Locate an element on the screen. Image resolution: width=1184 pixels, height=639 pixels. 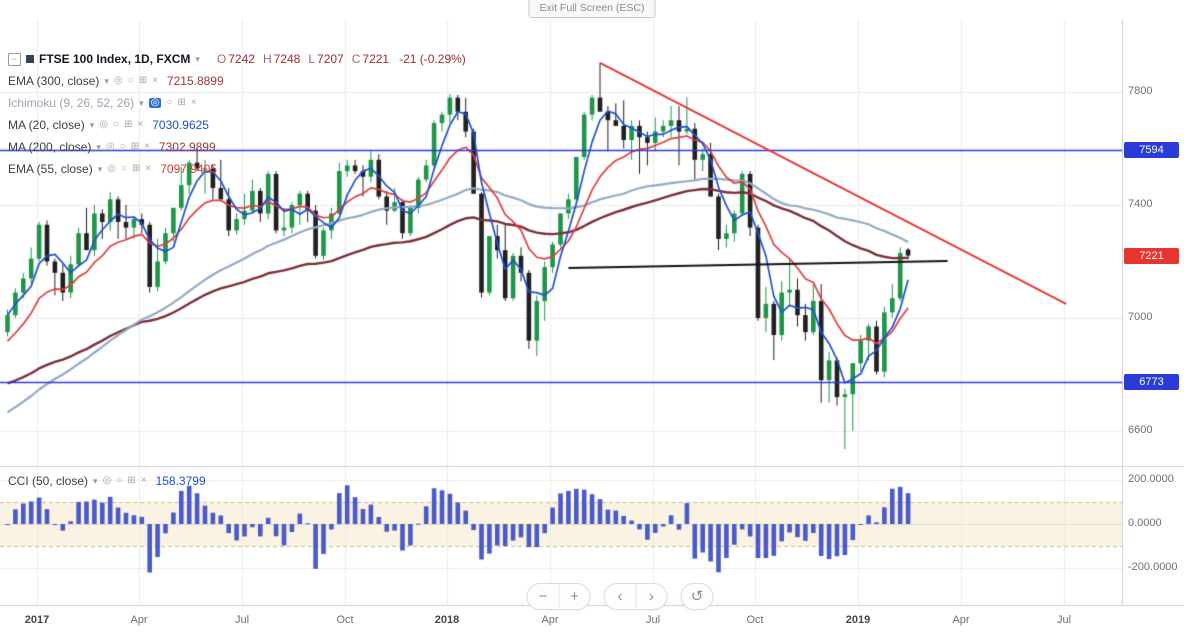
close-label: C is located at coordinates (356, 59).